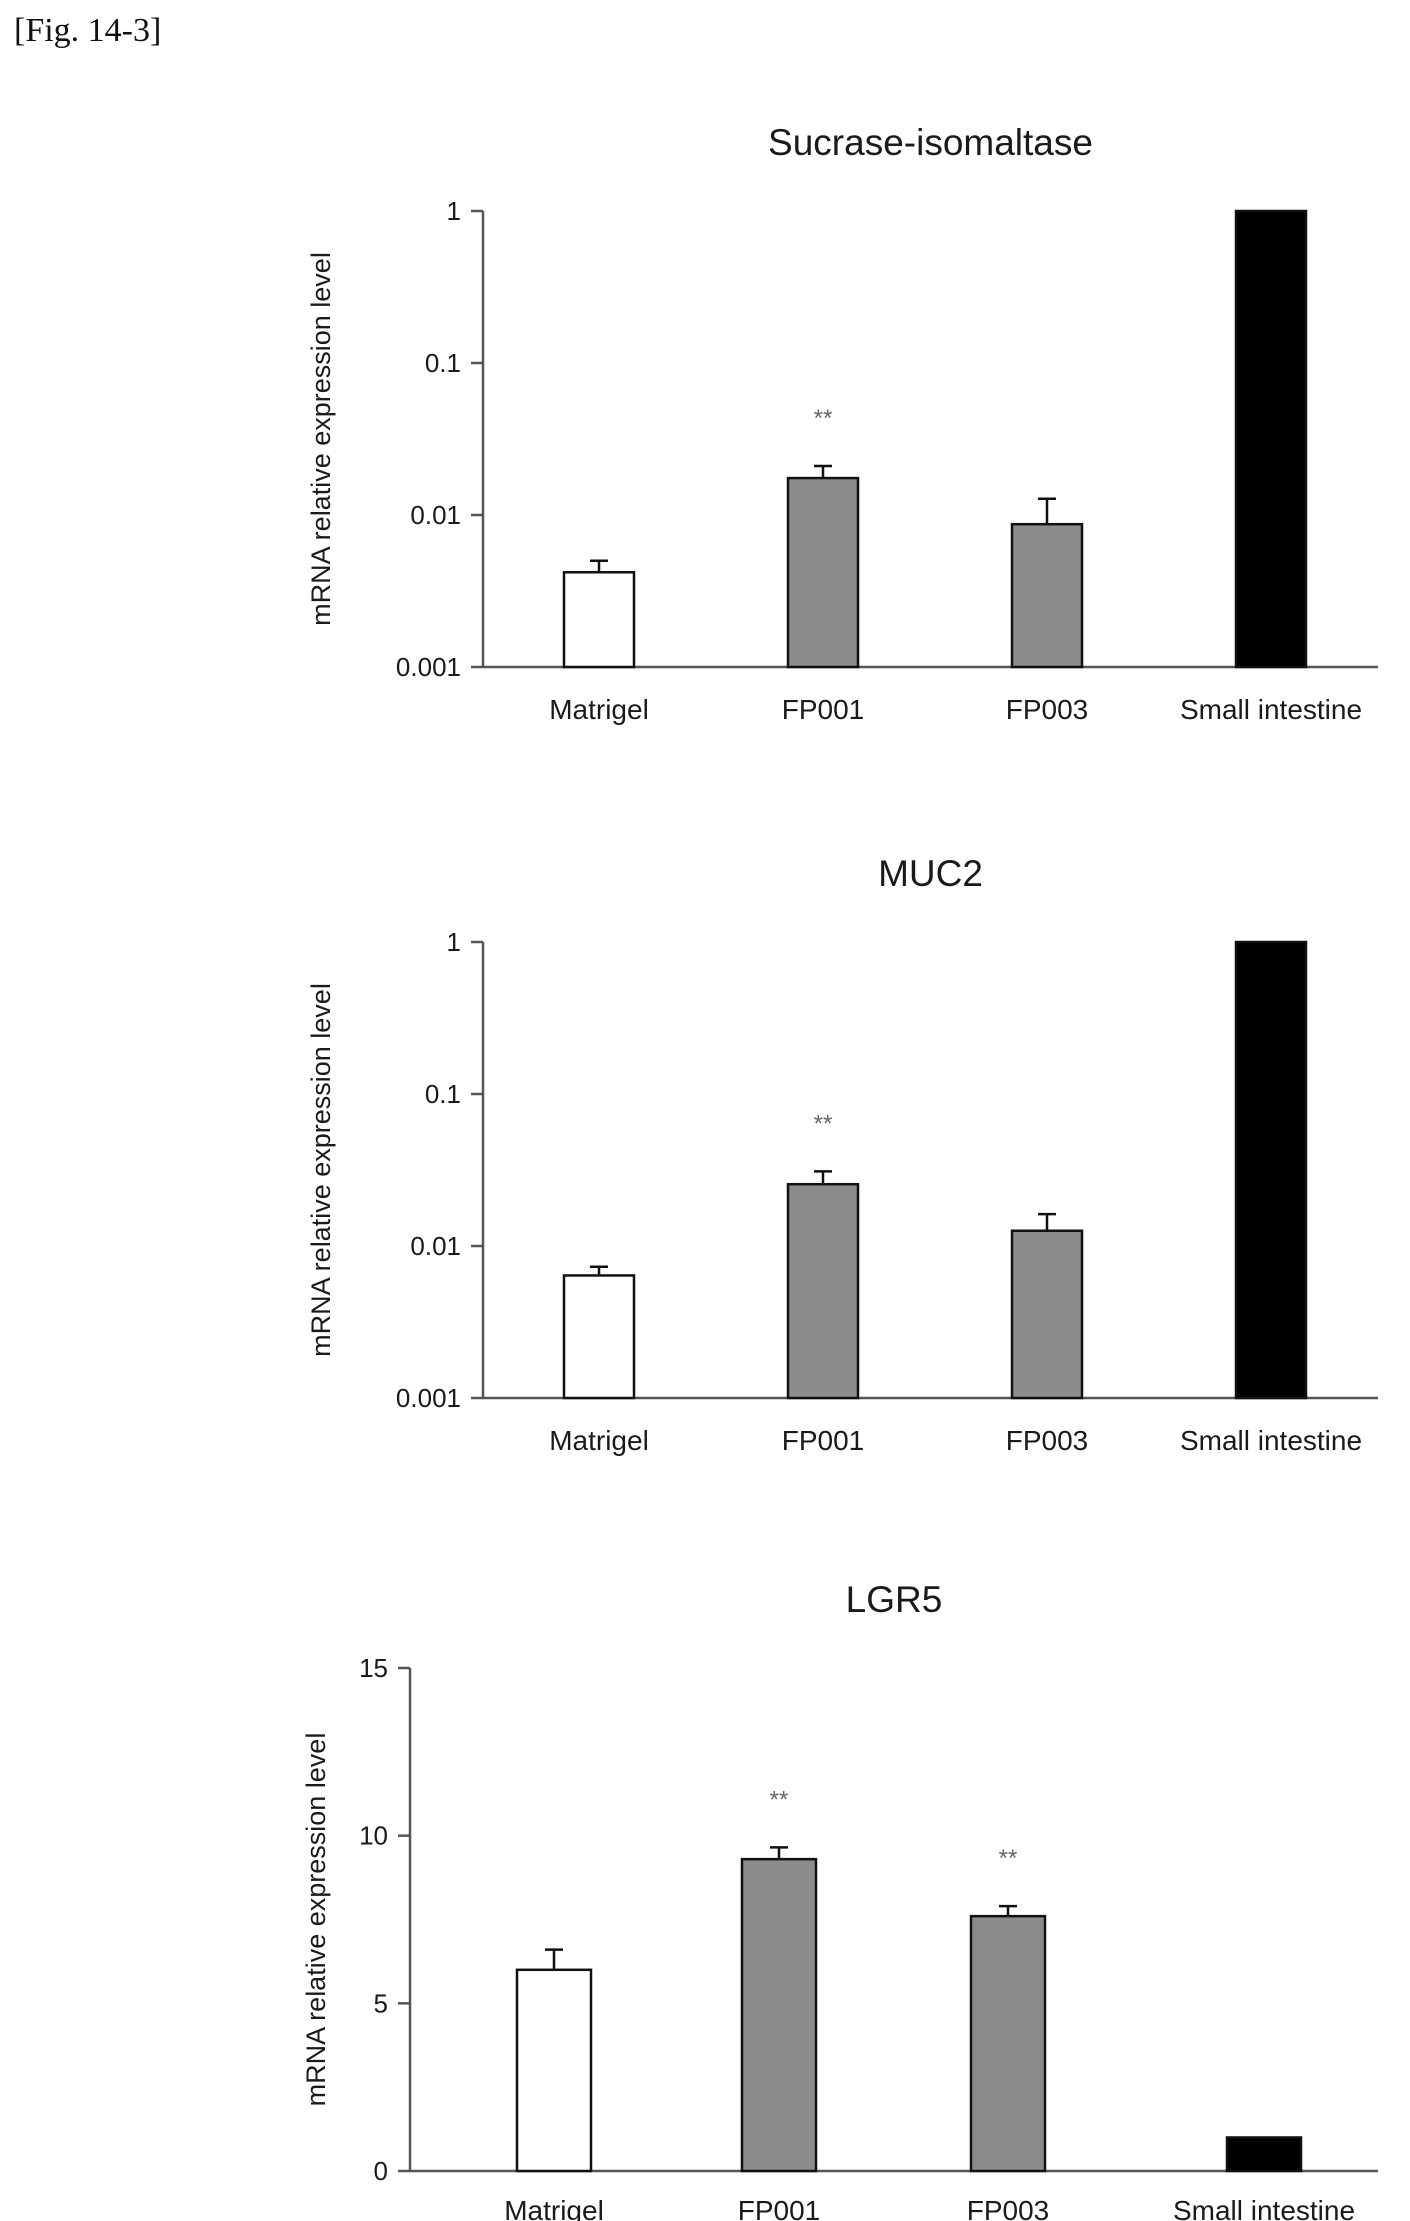 Image resolution: width=1410 pixels, height=2221 pixels. What do you see at coordinates (373, 1836) in the screenshot?
I see `y-tick-label: 10` at bounding box center [373, 1836].